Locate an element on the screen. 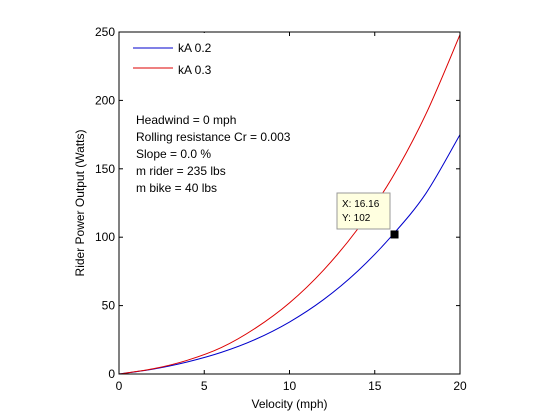 The image size is (560, 420). y-tick-label: 0 is located at coordinates (111, 374).